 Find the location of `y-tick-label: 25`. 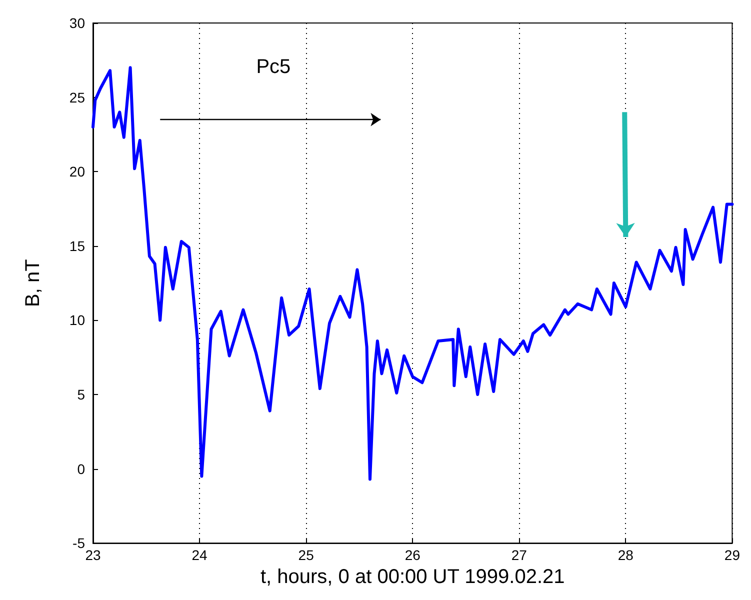

y-tick-label: 25 is located at coordinates (77, 97).